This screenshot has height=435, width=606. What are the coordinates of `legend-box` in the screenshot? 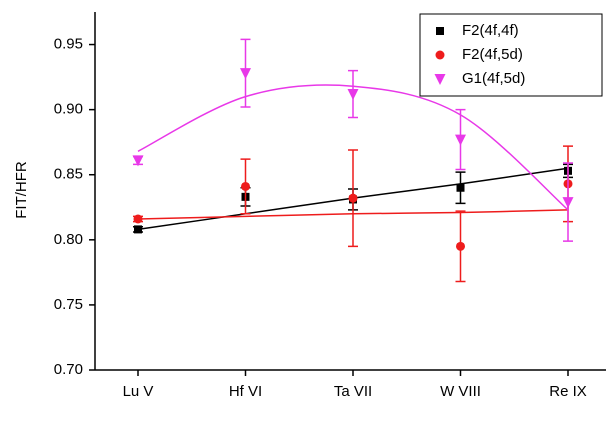 It's located at (511, 55).